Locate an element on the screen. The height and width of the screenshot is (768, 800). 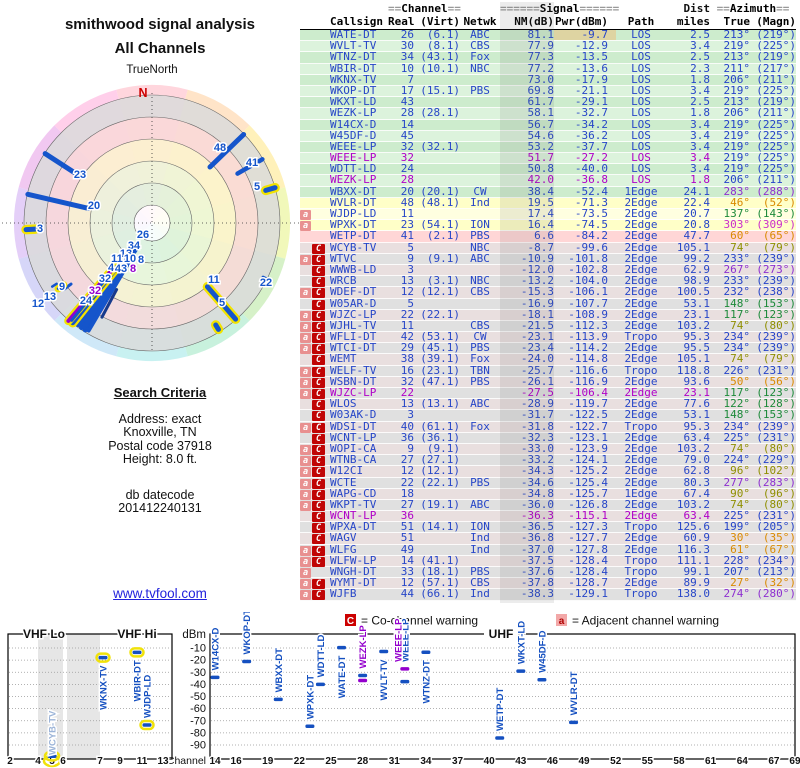
real-channel-cell: 42 is located at coordinates (407, 337).